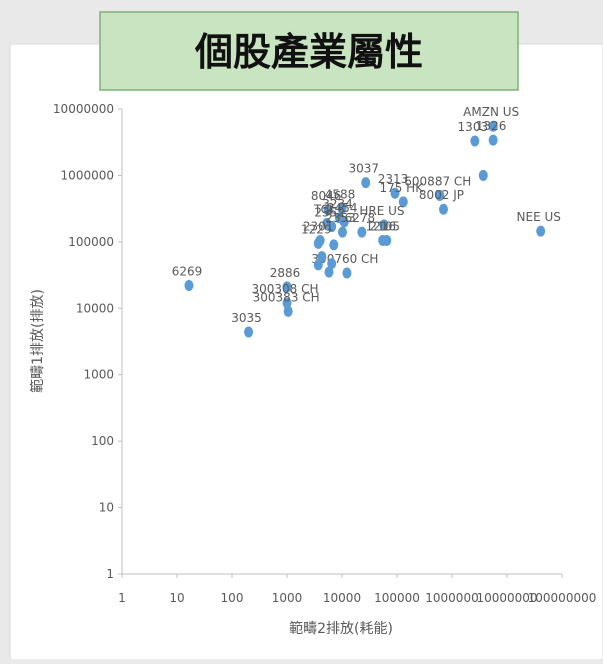 This screenshot has height=664, width=603. Describe the element at coordinates (451, 598) in the screenshot. I see `x-tick-label: 1000000` at that location.